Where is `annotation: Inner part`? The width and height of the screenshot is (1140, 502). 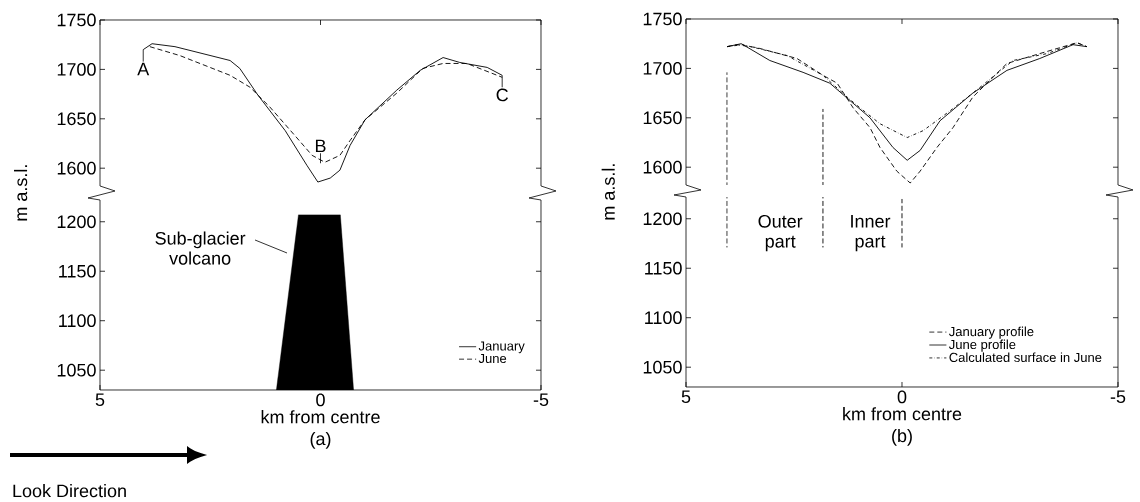
annotation: Inner part is located at coordinates (871, 233).